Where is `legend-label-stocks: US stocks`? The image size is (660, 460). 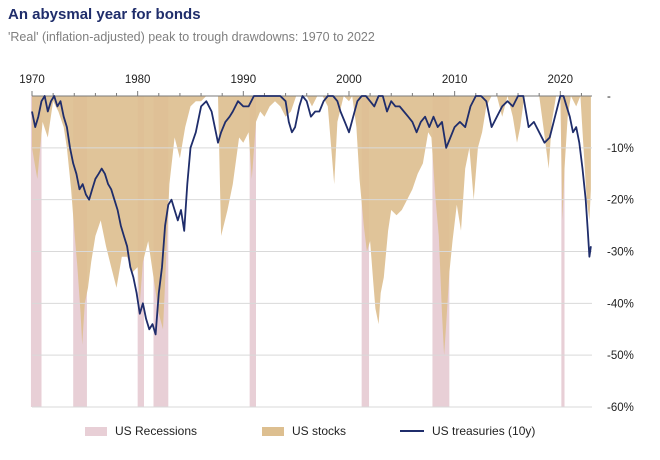
legend-label-stocks: US stocks is located at coordinates (319, 431).